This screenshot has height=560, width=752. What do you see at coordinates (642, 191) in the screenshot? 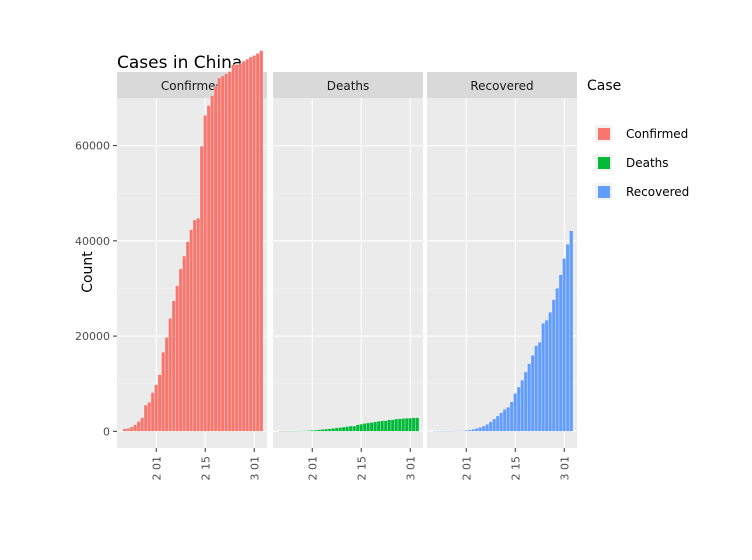
I see `legend-item-recovered: Recovered` at bounding box center [642, 191].